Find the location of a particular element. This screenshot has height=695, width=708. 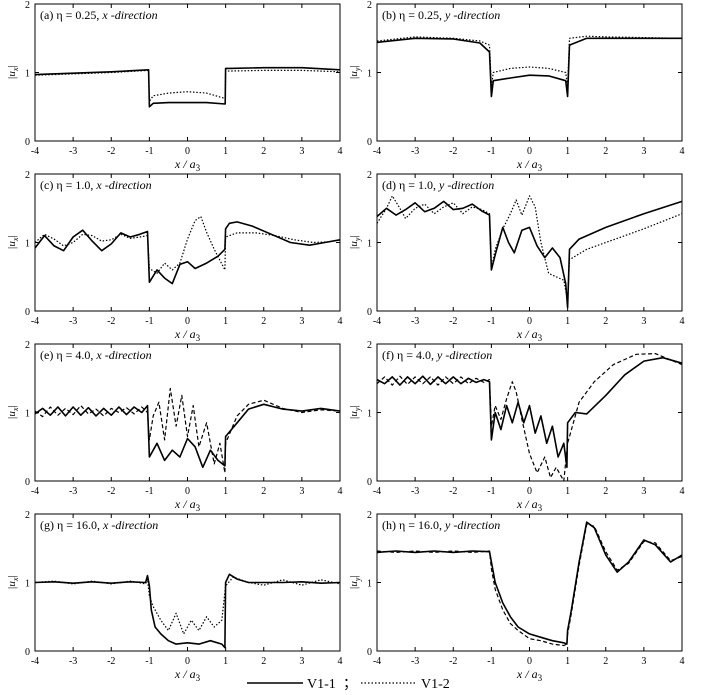

legend: V1-1 ； V1-2 is located at coordinates (348, 684).